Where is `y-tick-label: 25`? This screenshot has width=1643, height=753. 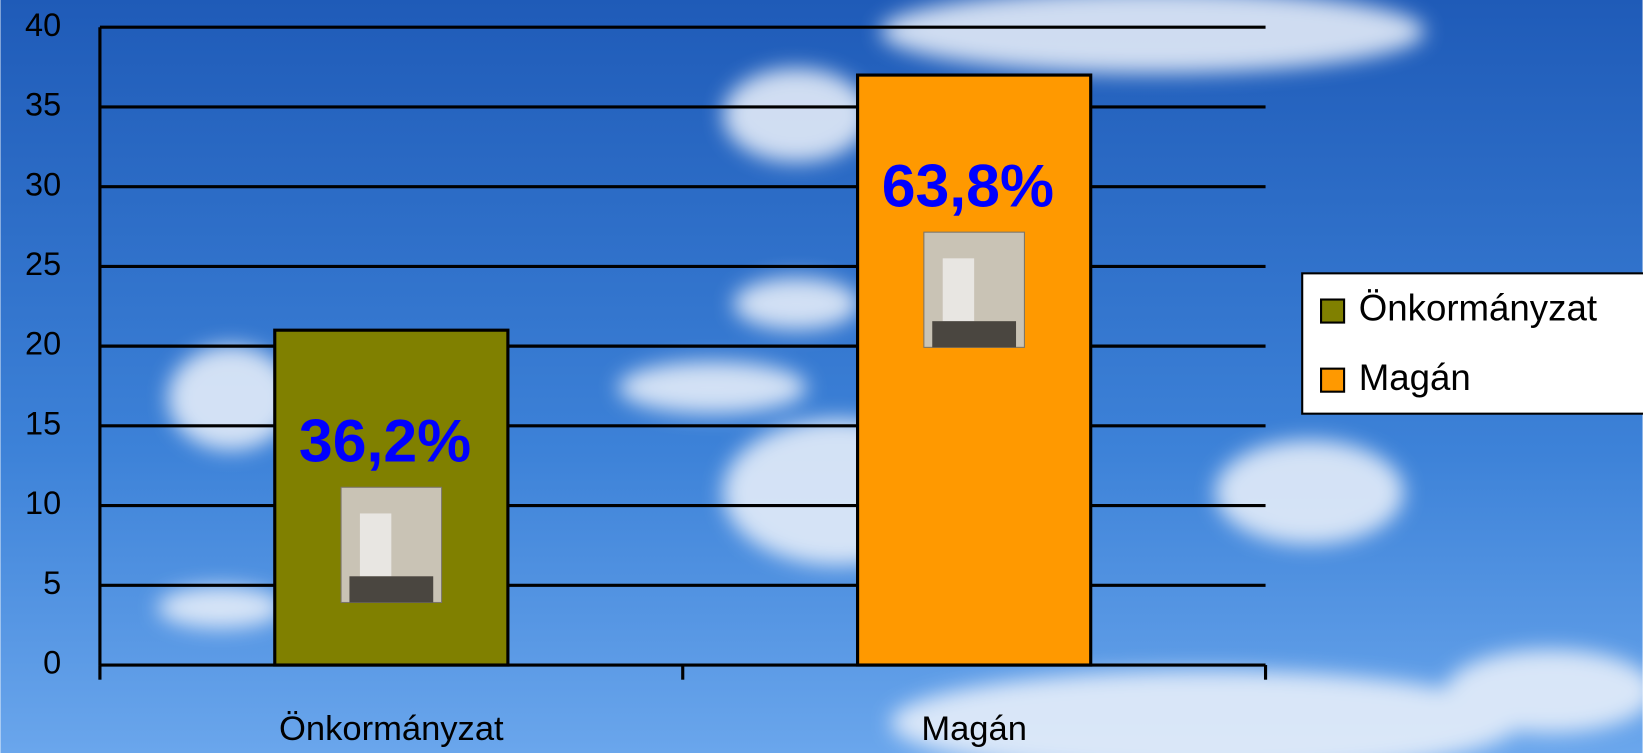 y-tick-label: 25 is located at coordinates (43, 264).